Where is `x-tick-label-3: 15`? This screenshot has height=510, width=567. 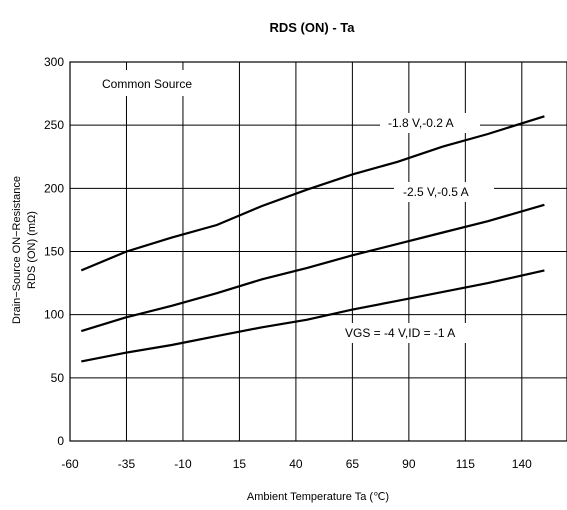 x-tick-label-3: 15 is located at coordinates (240, 464).